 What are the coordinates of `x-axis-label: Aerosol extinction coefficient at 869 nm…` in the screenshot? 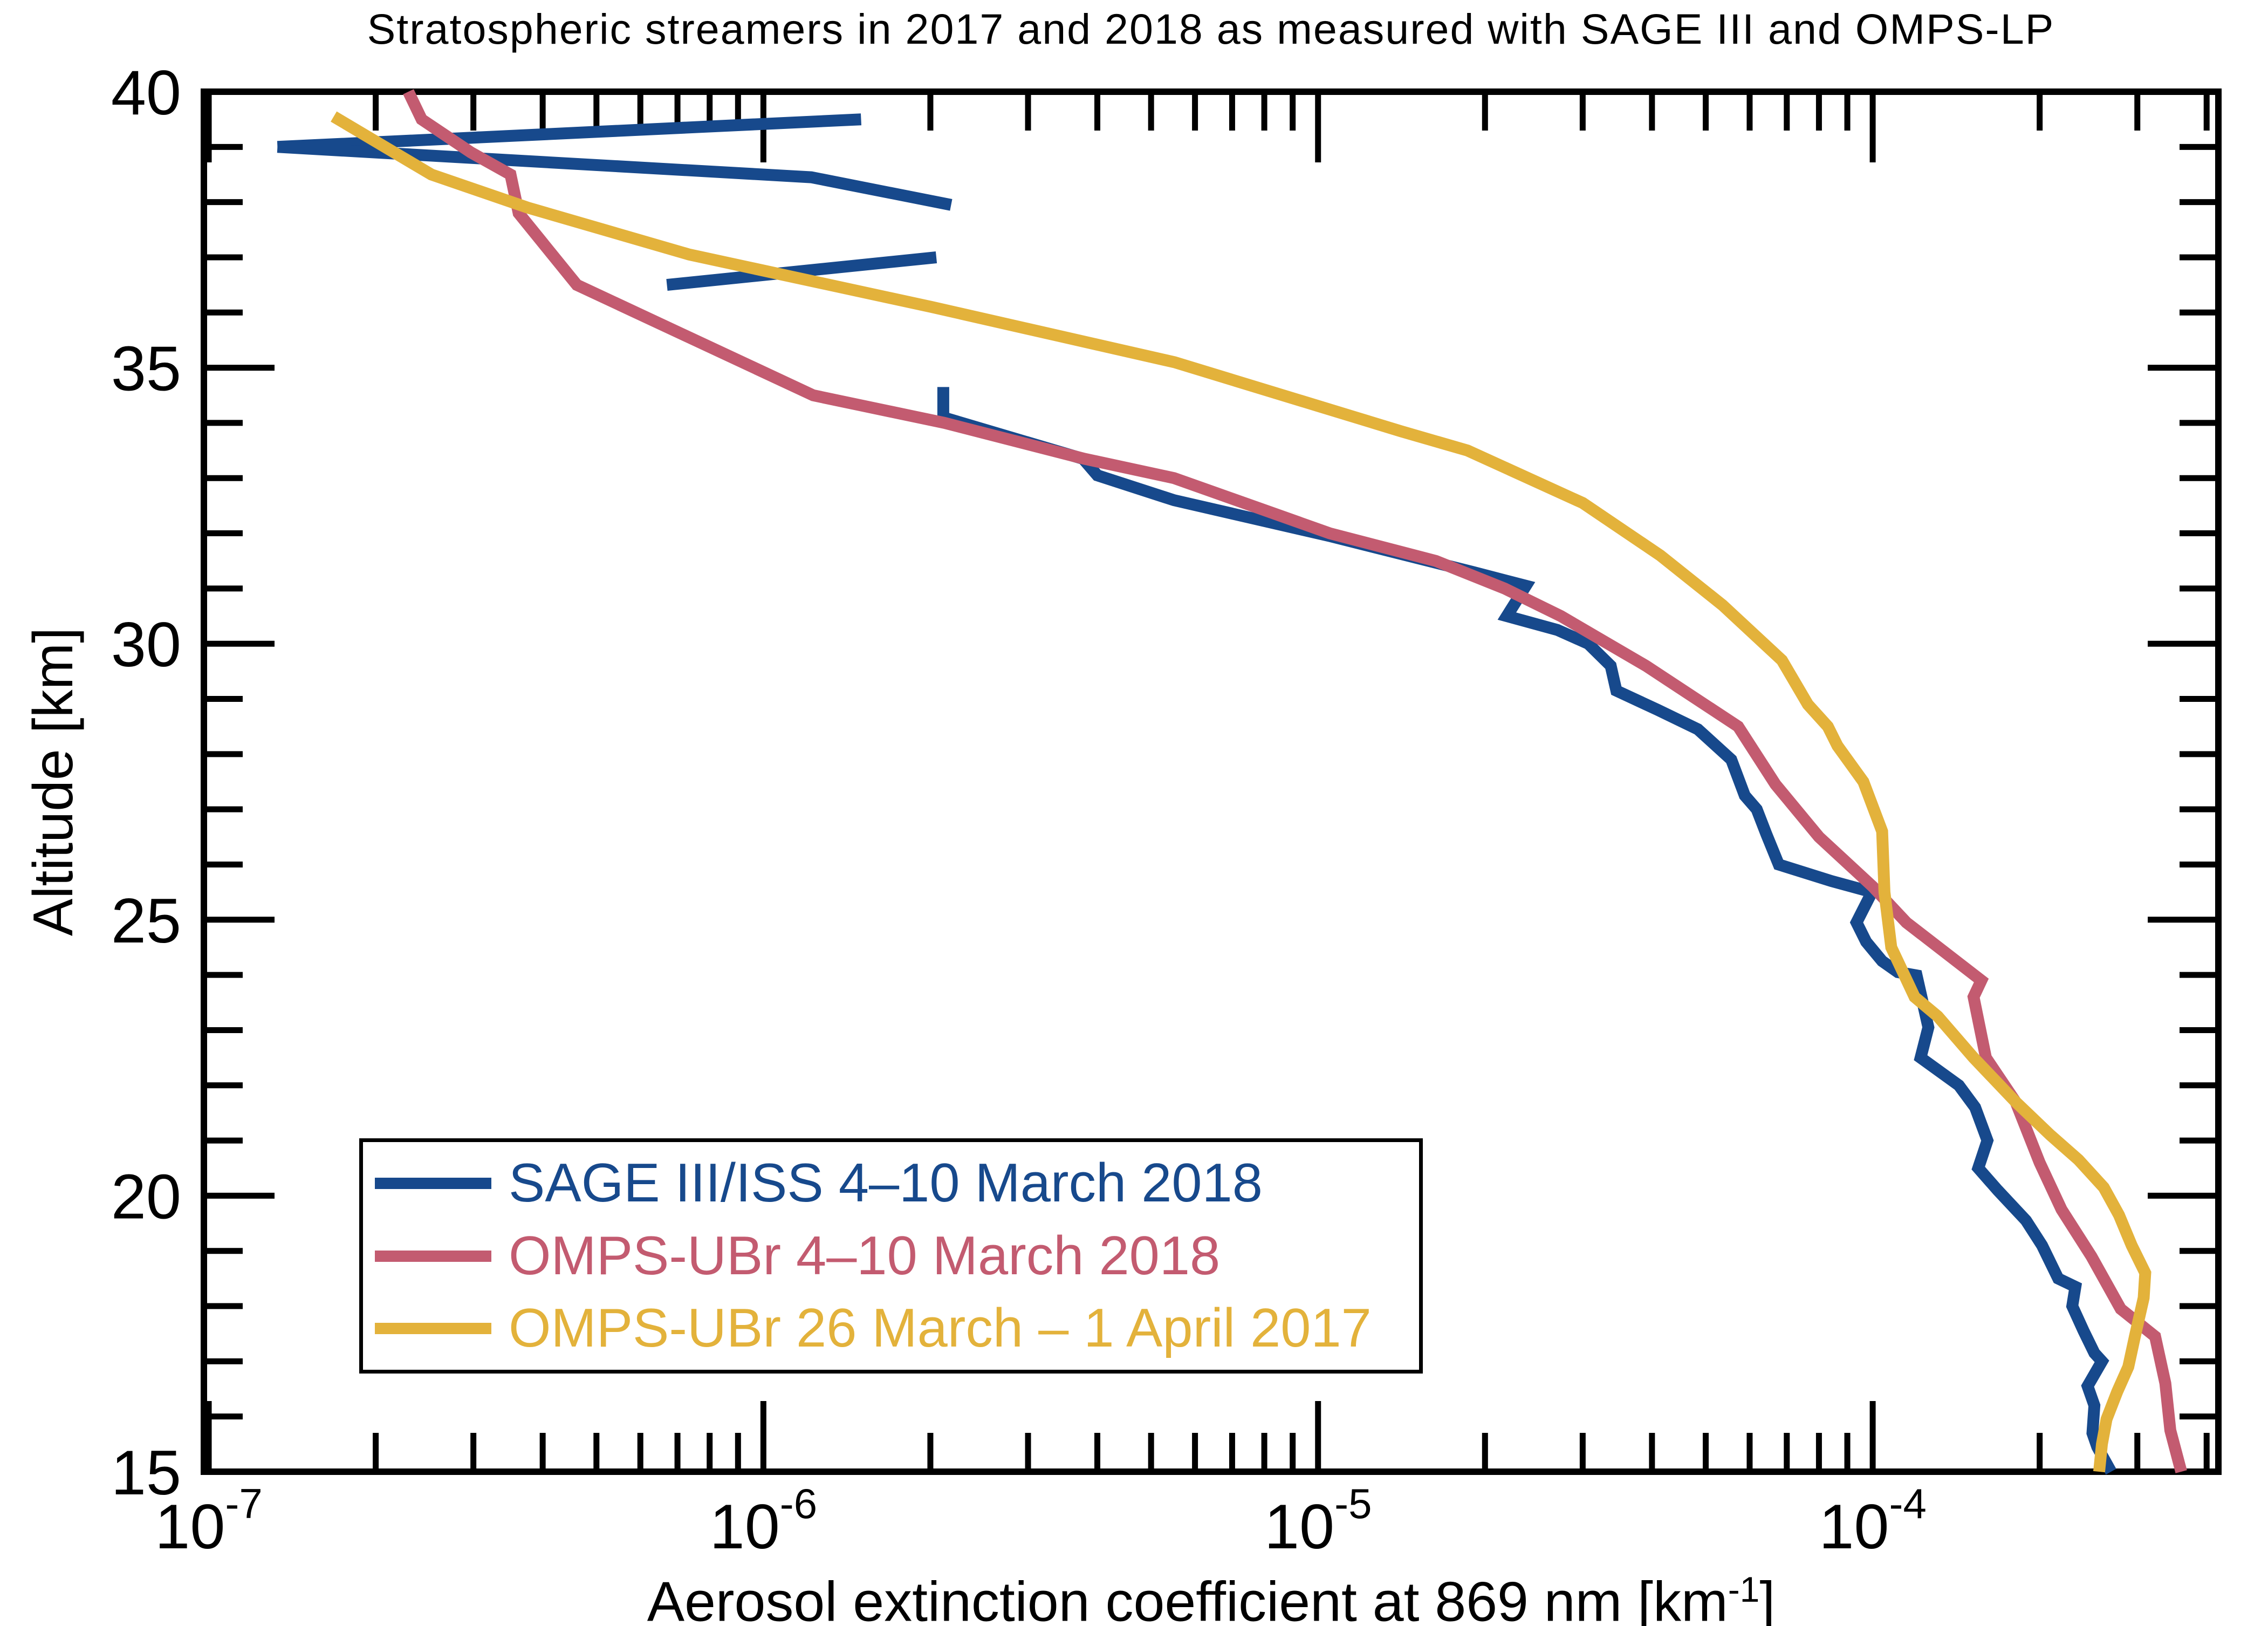 It's located at (1211, 1597).